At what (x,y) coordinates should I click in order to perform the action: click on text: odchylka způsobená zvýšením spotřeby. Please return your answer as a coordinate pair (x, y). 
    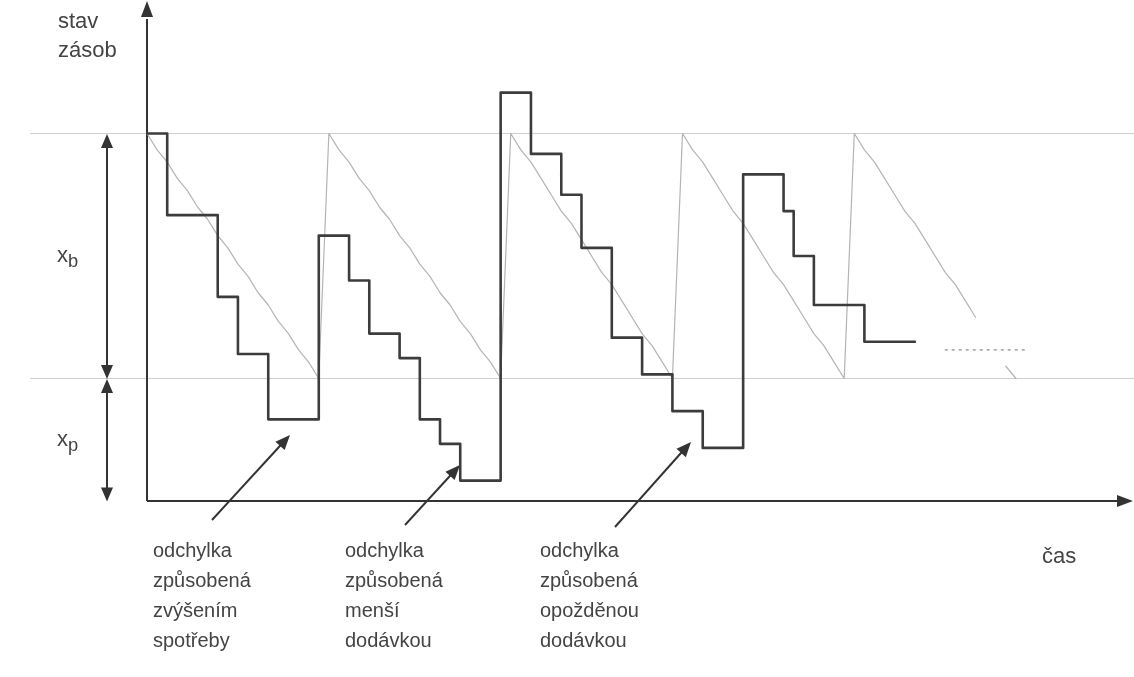
    Looking at the image, I should click on (202, 595).